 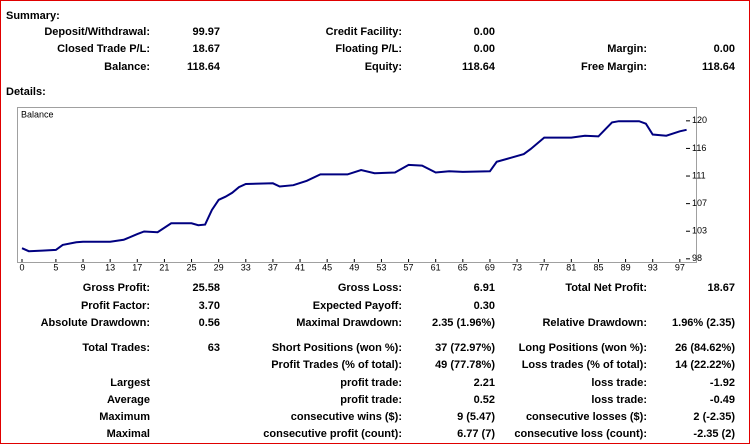 I want to click on details-label: Maximum, so click(x=124, y=417).